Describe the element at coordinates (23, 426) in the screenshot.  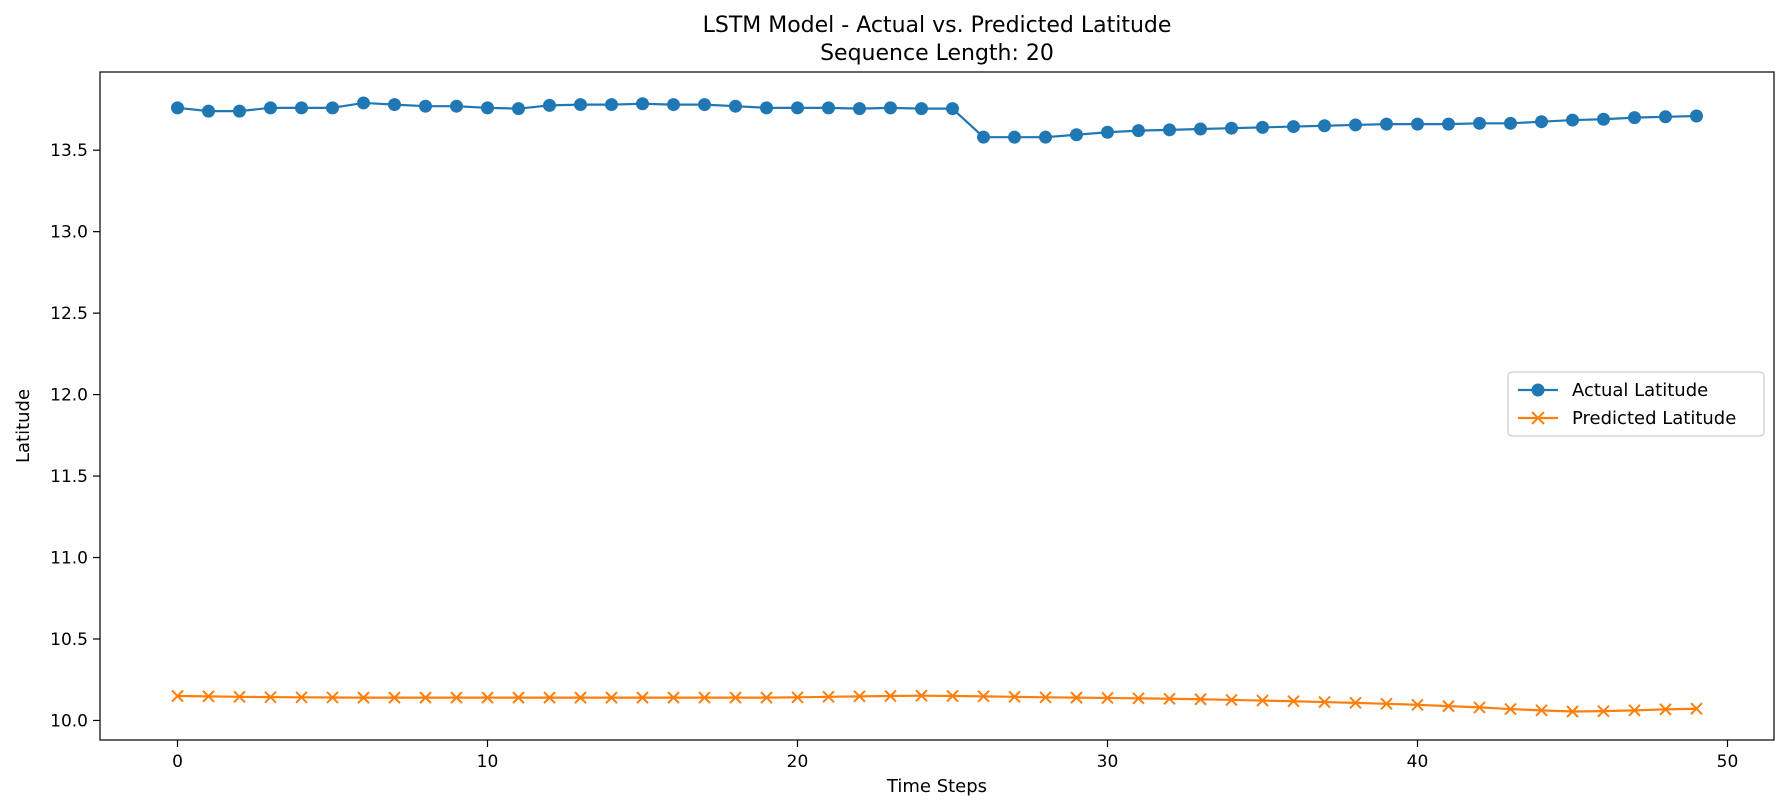
I see `y-axis-label: Latitude` at that location.